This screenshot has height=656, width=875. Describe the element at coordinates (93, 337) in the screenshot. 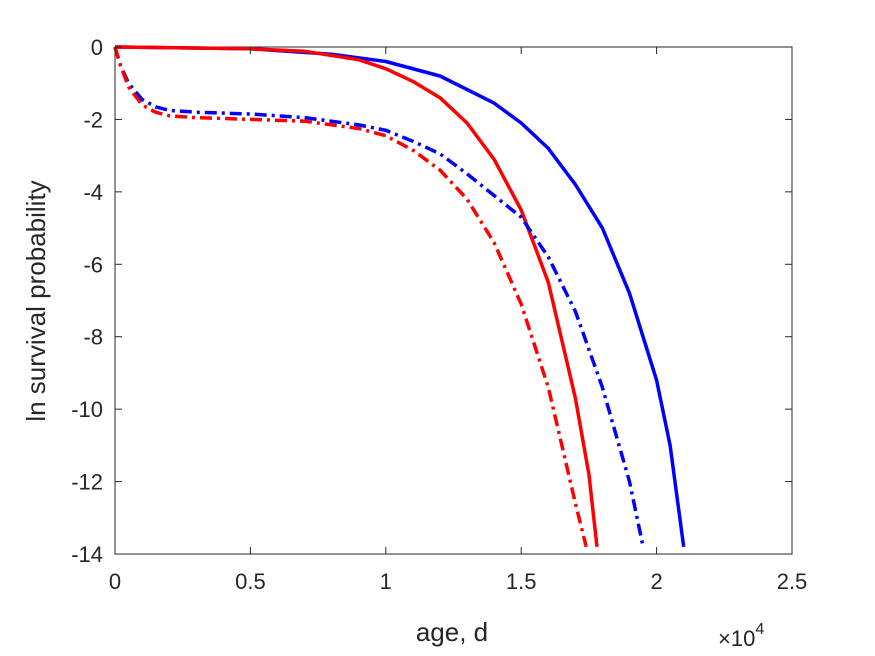

I see `y-tick-label: -8` at that location.